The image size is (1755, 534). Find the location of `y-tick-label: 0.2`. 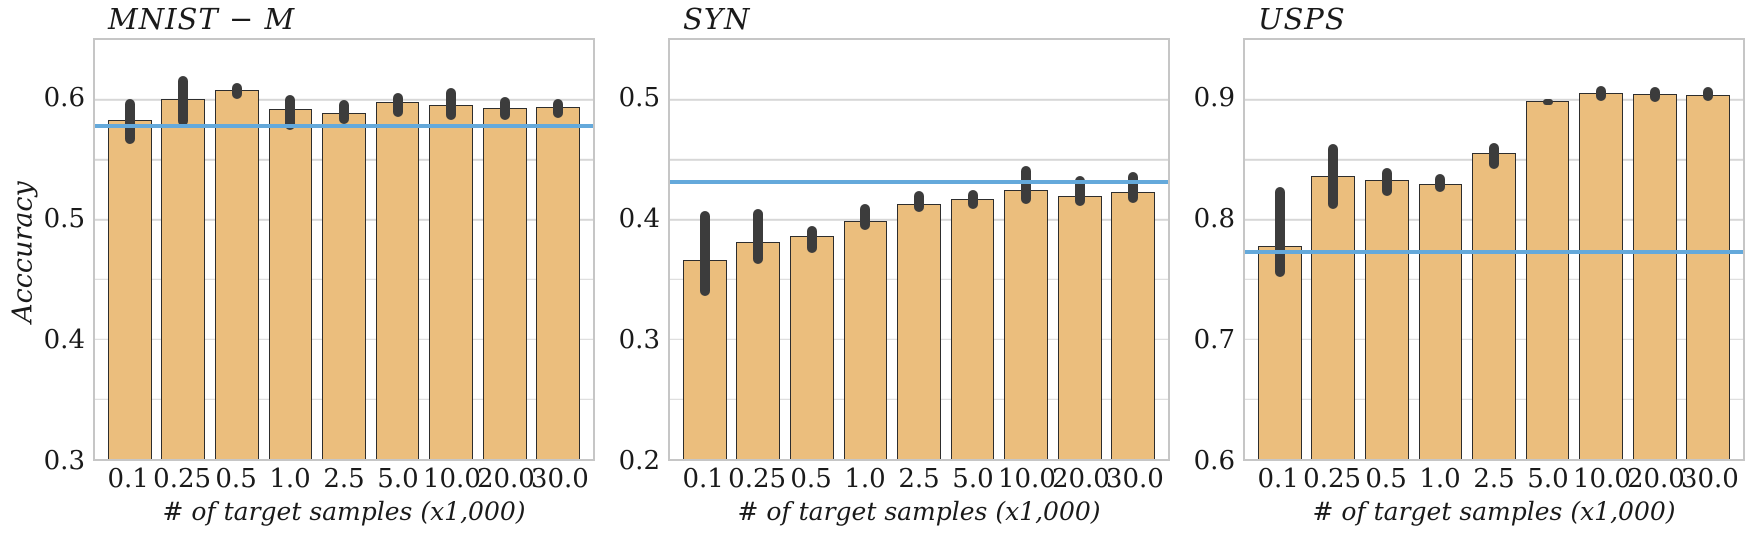

y-tick-label: 0.2 is located at coordinates (639, 461).